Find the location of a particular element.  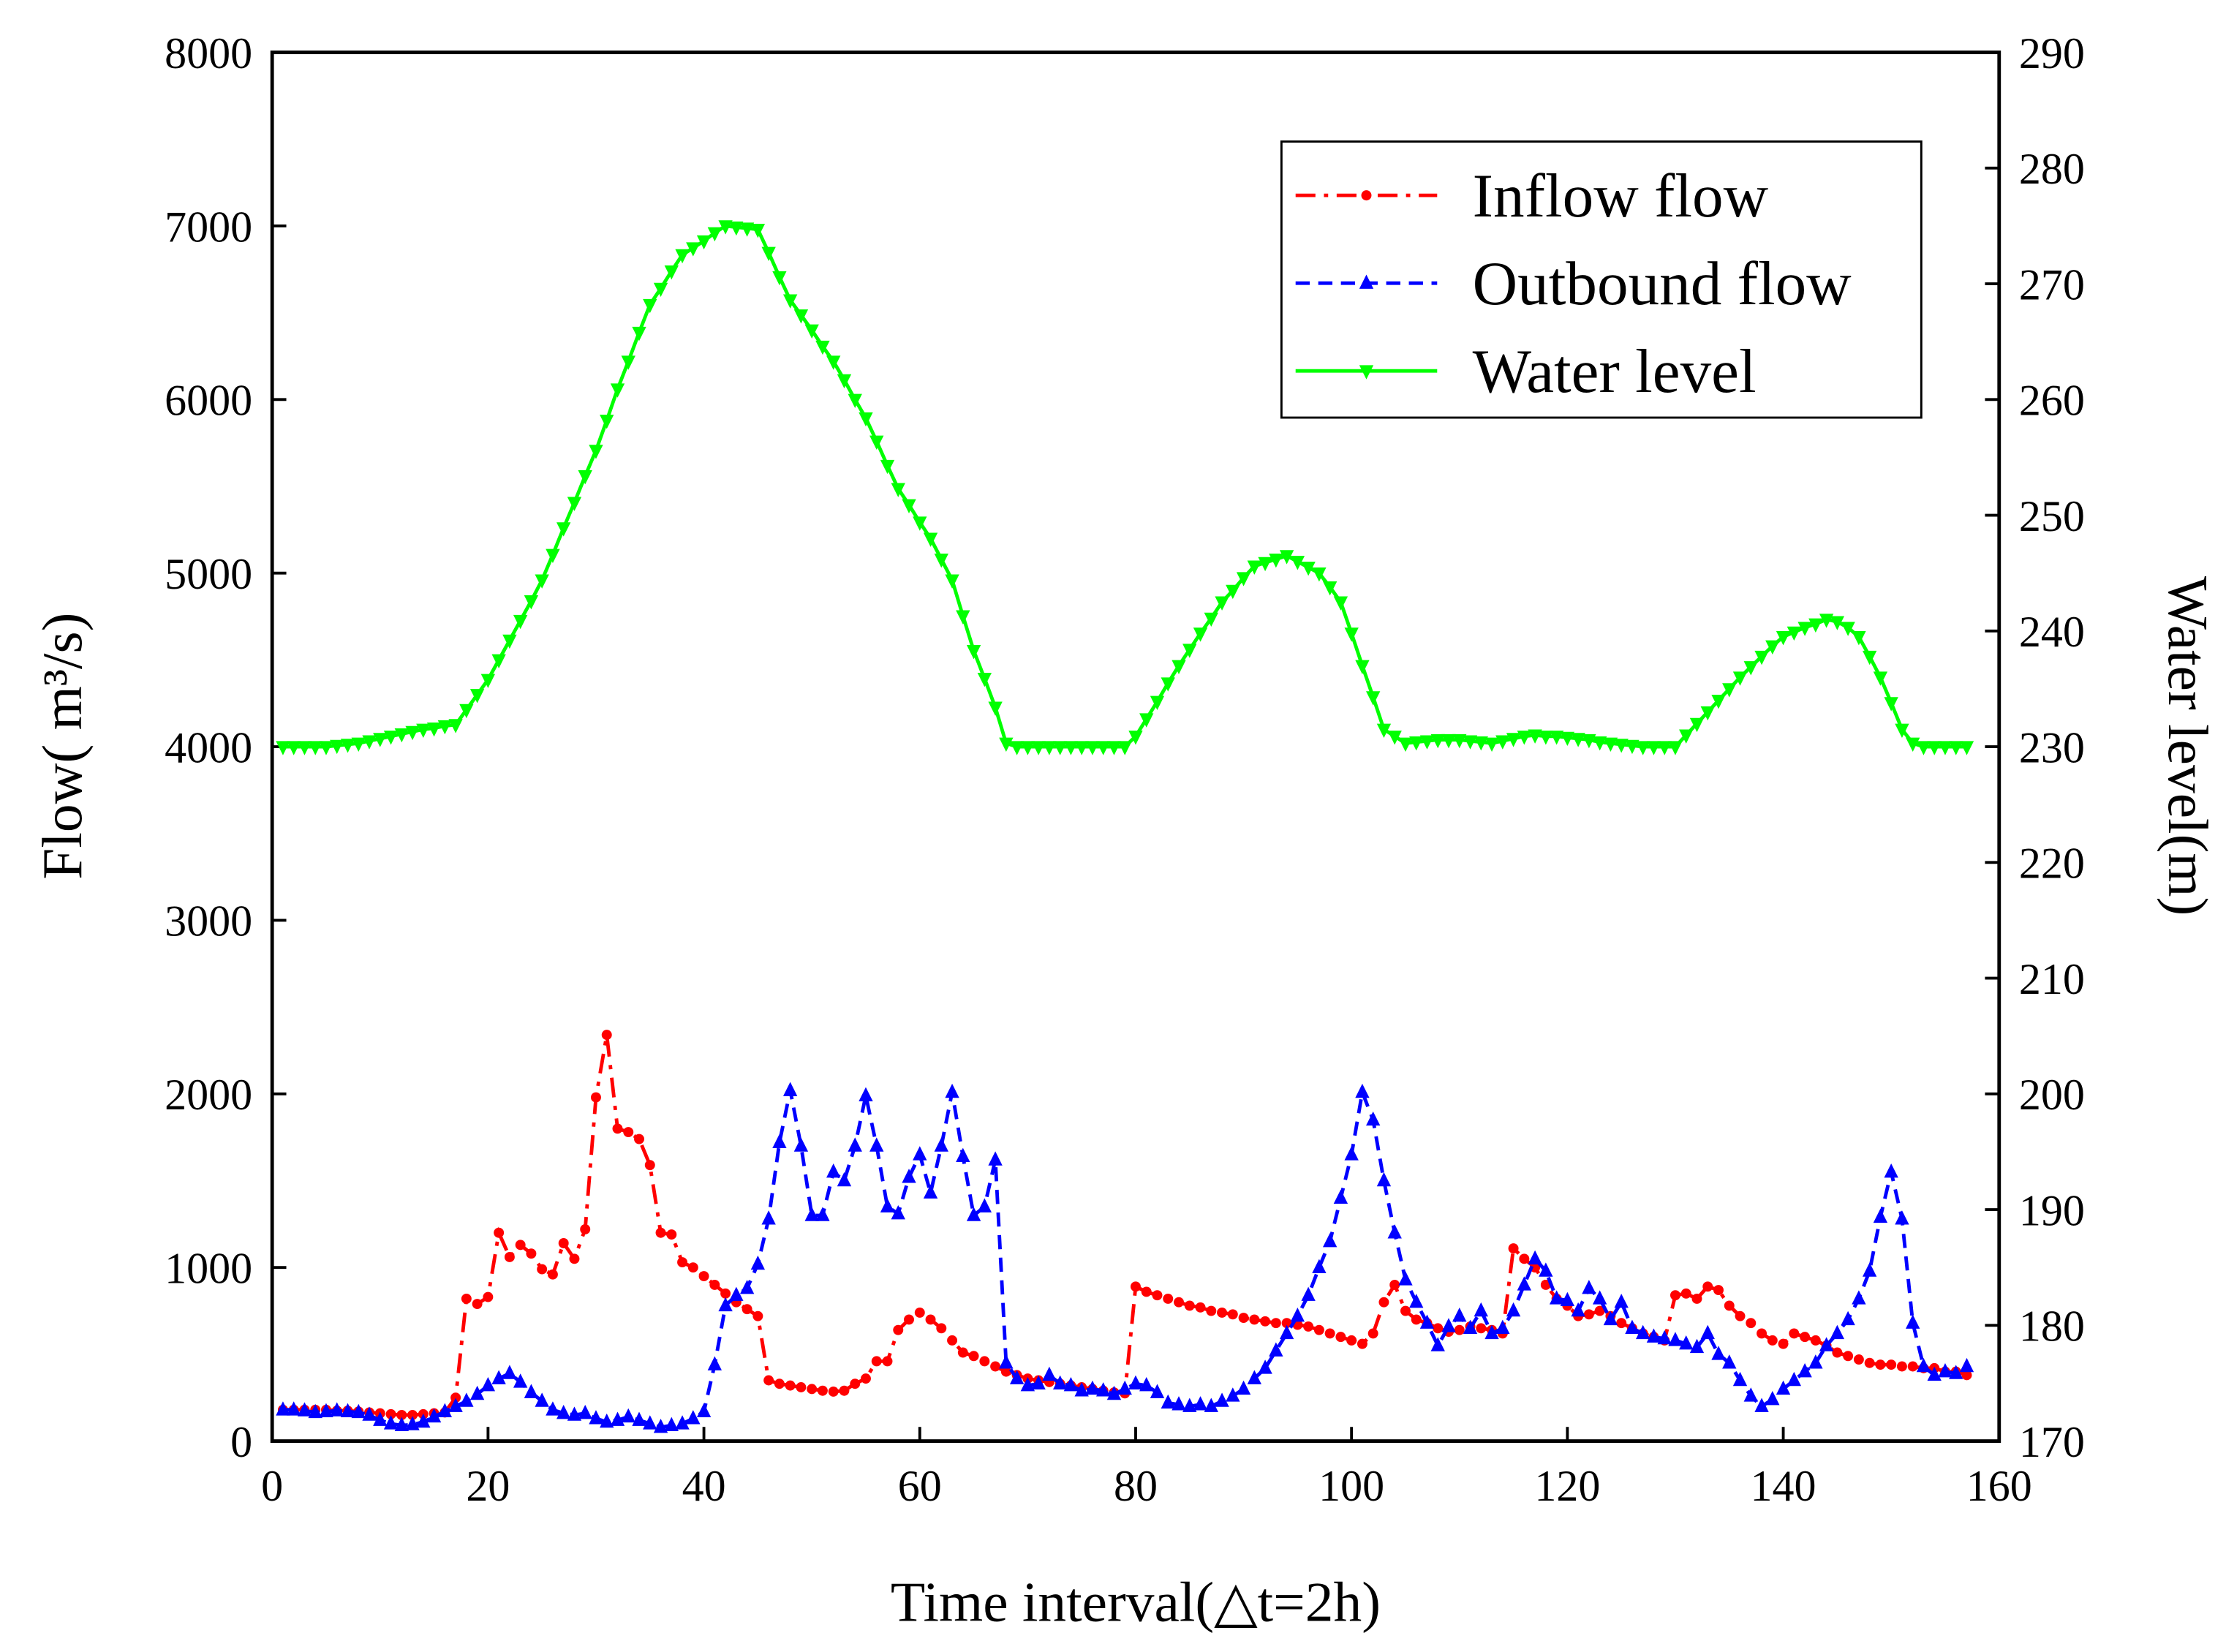

x-tick-label: 60 is located at coordinates (920, 1486).